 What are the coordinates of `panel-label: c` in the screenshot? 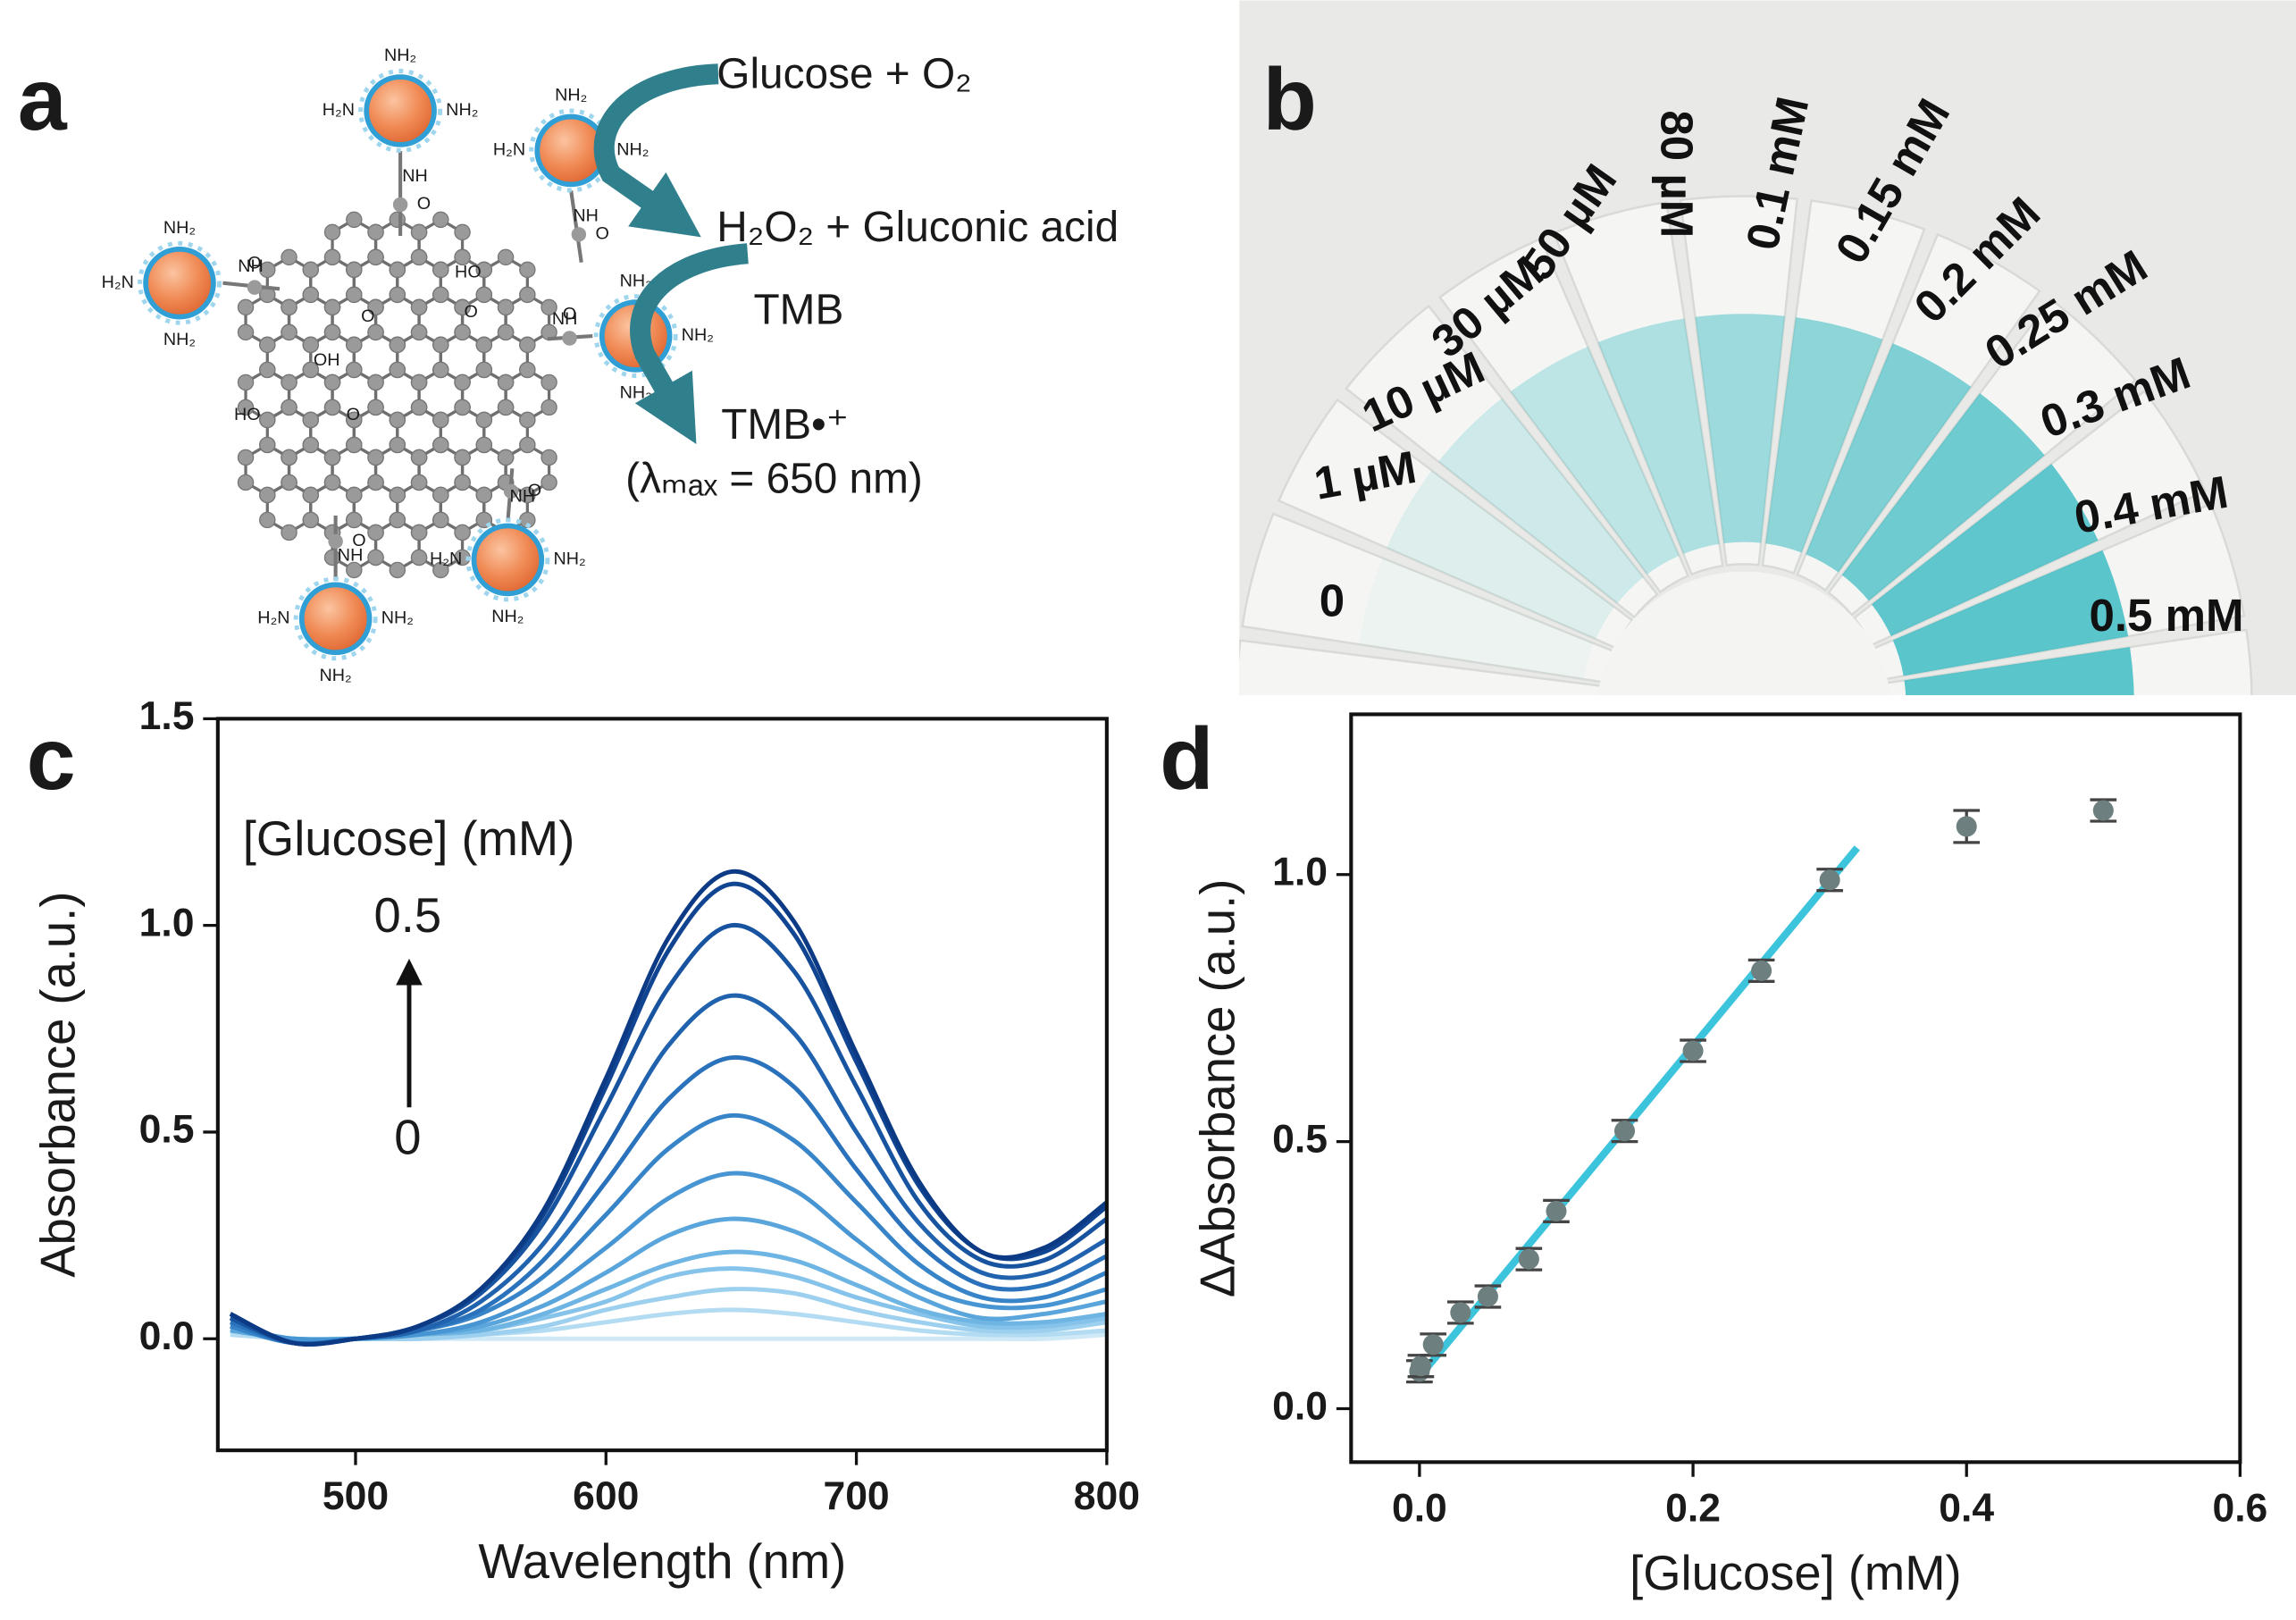 It's located at (52, 758).